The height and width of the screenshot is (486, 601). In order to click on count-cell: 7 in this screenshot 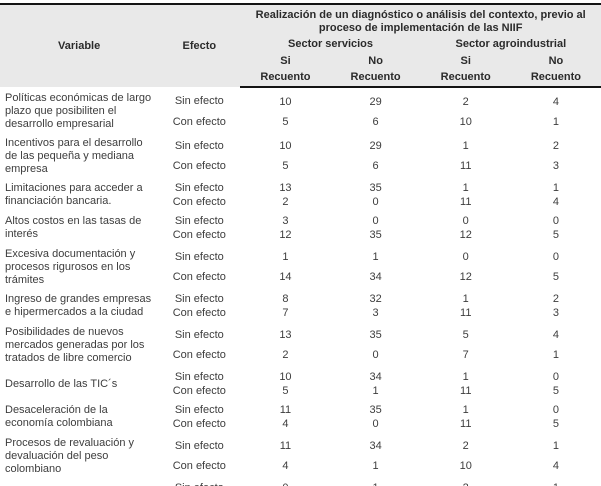, I will do `click(465, 355)`.